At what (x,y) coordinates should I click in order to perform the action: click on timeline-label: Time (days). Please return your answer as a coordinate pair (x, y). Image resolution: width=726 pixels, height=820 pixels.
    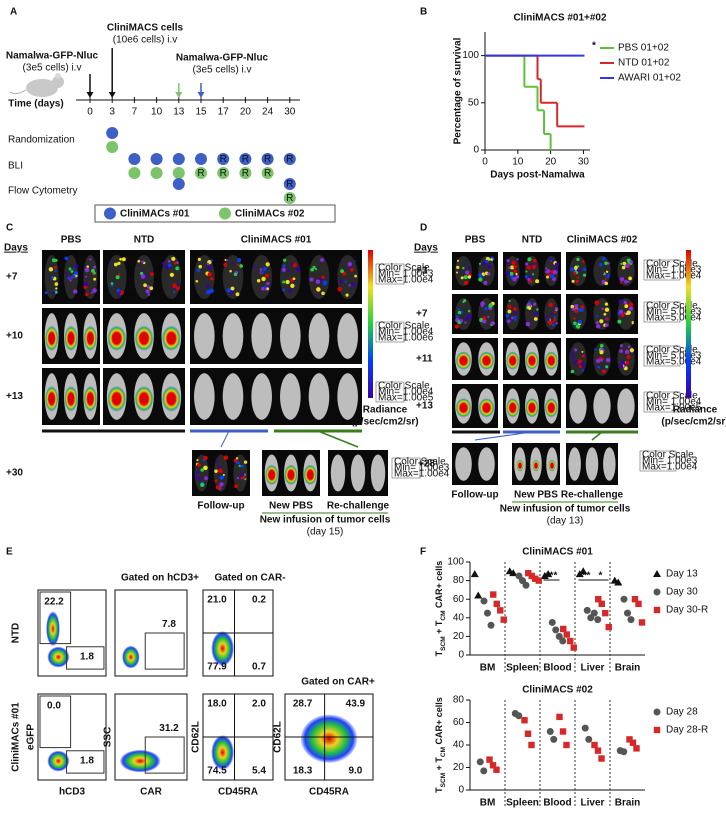
    Looking at the image, I should click on (35, 104).